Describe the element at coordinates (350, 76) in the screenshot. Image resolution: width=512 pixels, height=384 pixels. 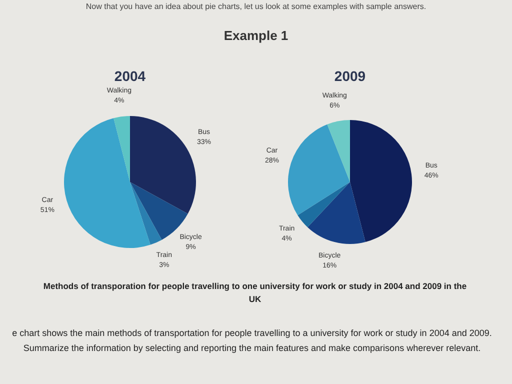
I see `chart-title: 2009` at that location.